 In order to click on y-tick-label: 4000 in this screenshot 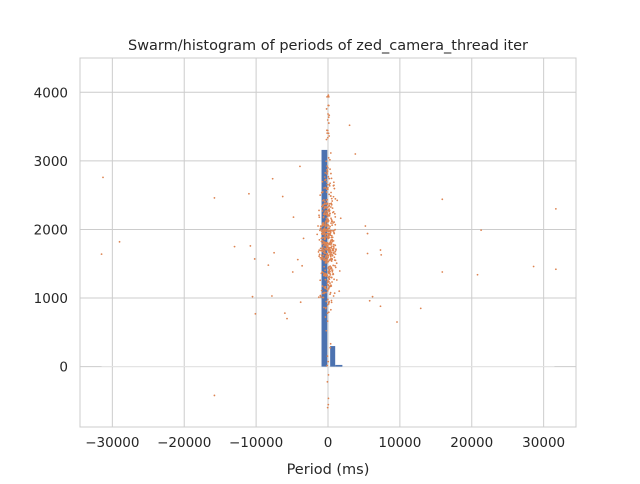, I will do `click(51, 93)`.